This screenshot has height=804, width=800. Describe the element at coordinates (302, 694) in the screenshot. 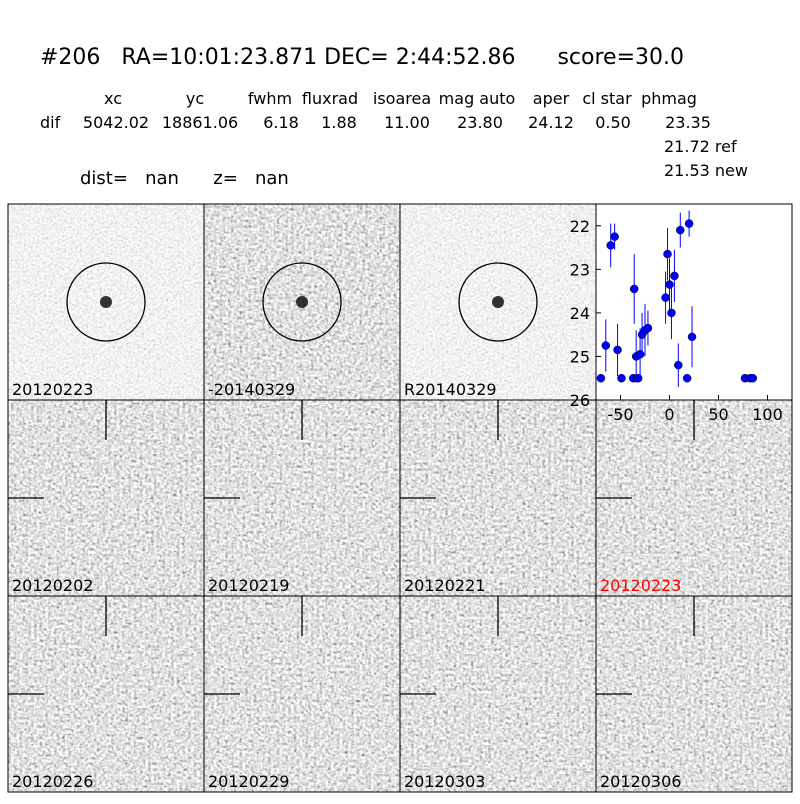

I see `stamp: 20120229` at that location.